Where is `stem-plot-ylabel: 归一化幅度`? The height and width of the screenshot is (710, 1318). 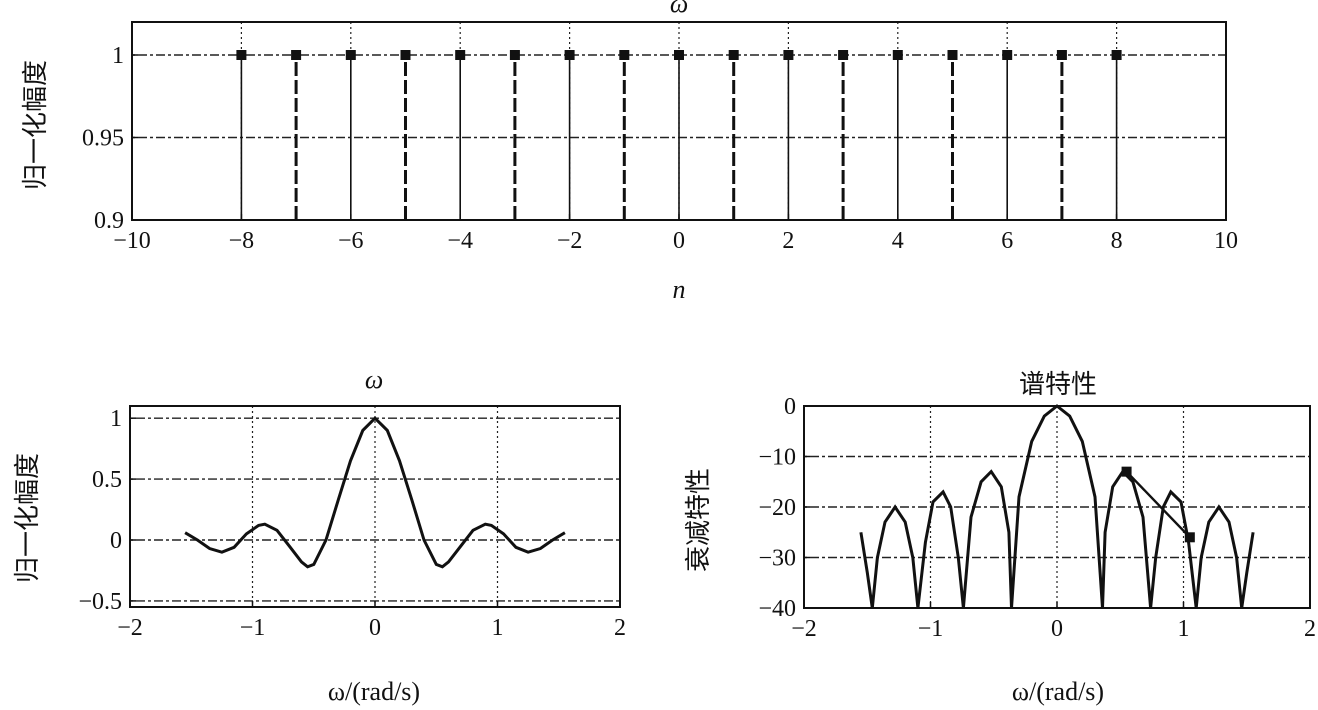
stem-plot-ylabel: 归一化幅度 is located at coordinates (36, 125).